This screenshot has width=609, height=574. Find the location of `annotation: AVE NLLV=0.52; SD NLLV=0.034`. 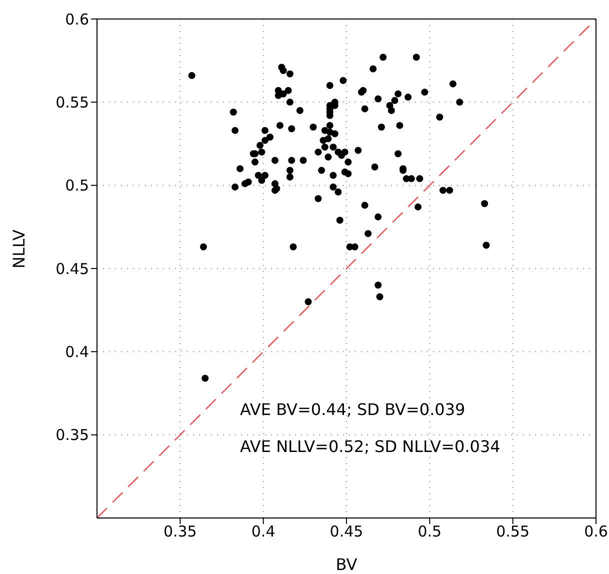

annotation: AVE NLLV=0.52; SD NLLV=0.034 is located at coordinates (370, 446).